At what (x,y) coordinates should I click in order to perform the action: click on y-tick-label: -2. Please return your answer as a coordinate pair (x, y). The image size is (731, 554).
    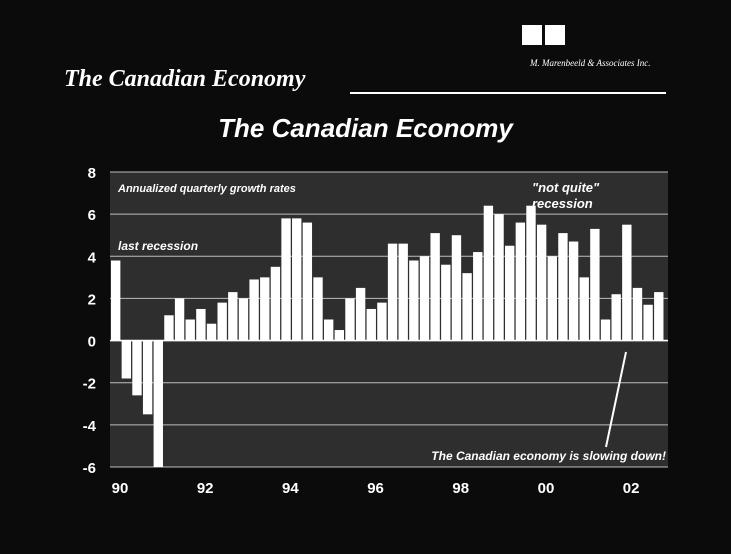
    Looking at the image, I should click on (89, 384).